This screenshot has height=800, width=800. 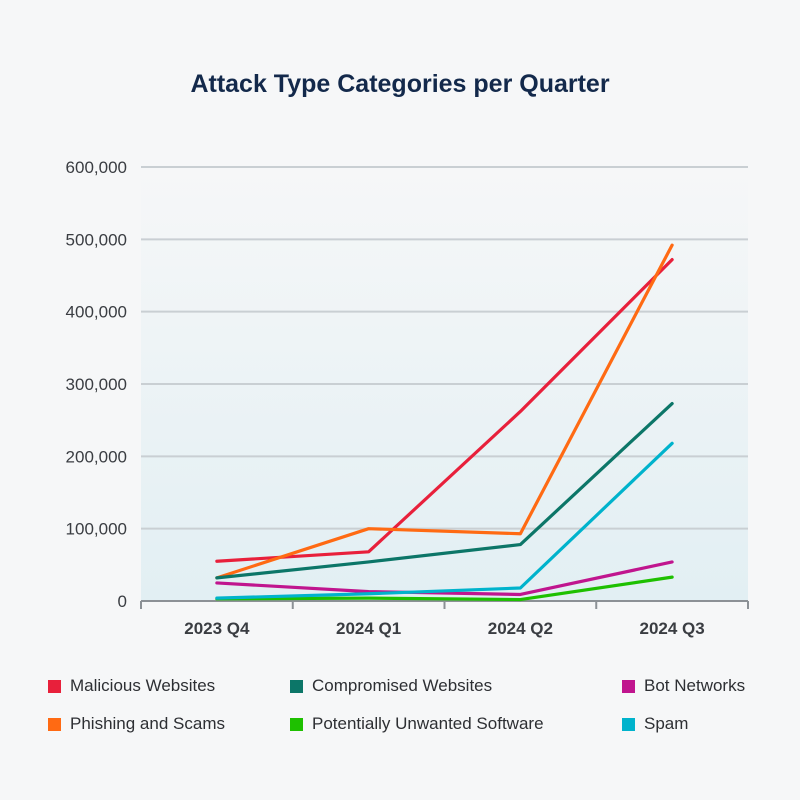 What do you see at coordinates (96, 239) in the screenshot?
I see `y-tick-label: 500,000` at bounding box center [96, 239].